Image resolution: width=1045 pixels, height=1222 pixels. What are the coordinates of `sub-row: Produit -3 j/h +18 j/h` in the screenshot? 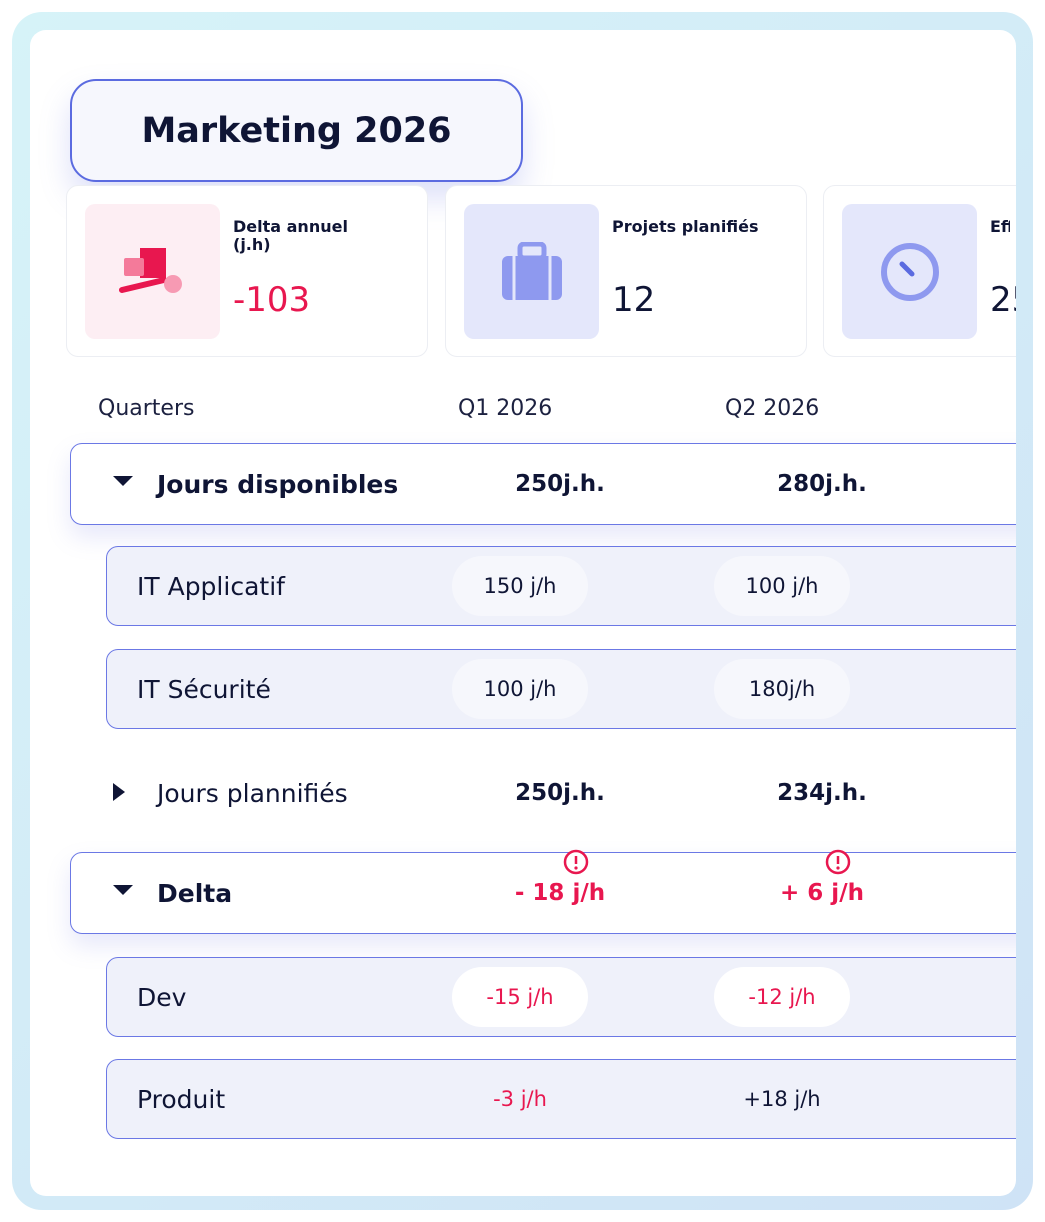 It's located at (561, 1099).